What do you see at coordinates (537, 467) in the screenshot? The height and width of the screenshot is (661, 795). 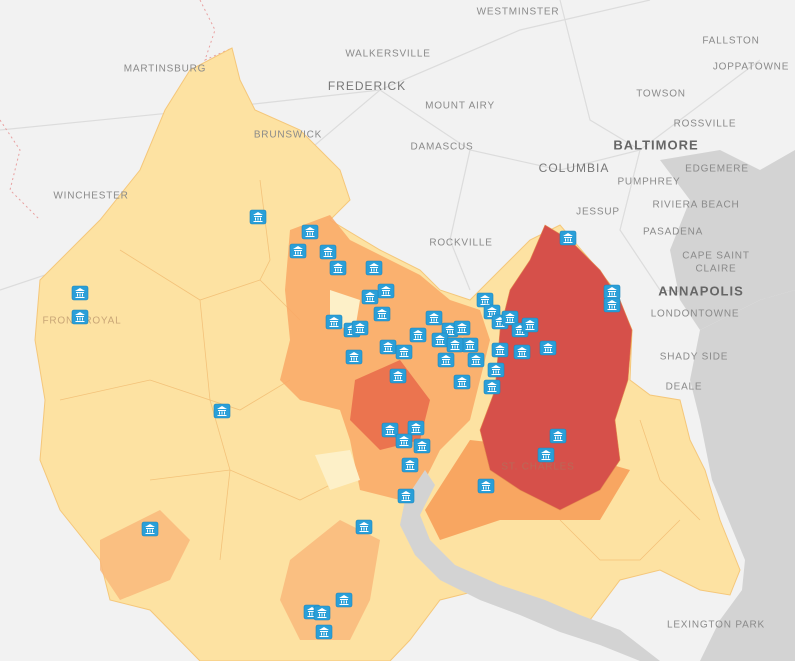 I see `place-label: ST. CHARLES` at bounding box center [537, 467].